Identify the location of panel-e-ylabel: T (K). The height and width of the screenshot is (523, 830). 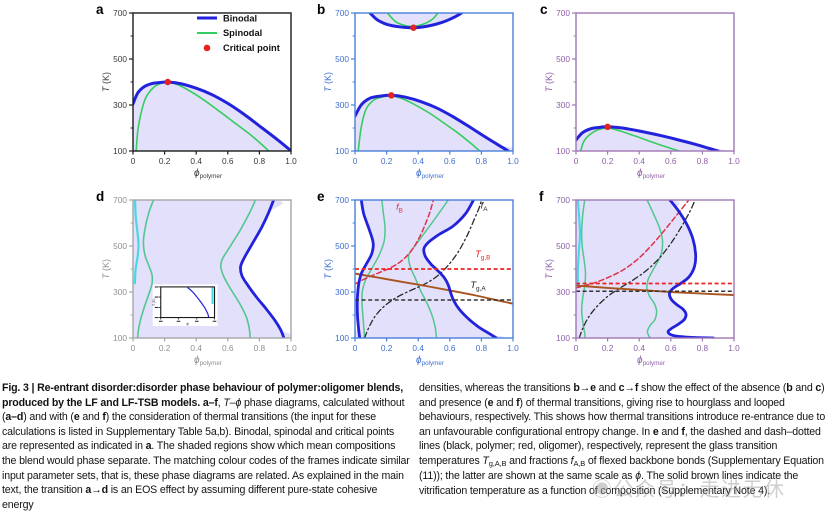
(328, 269).